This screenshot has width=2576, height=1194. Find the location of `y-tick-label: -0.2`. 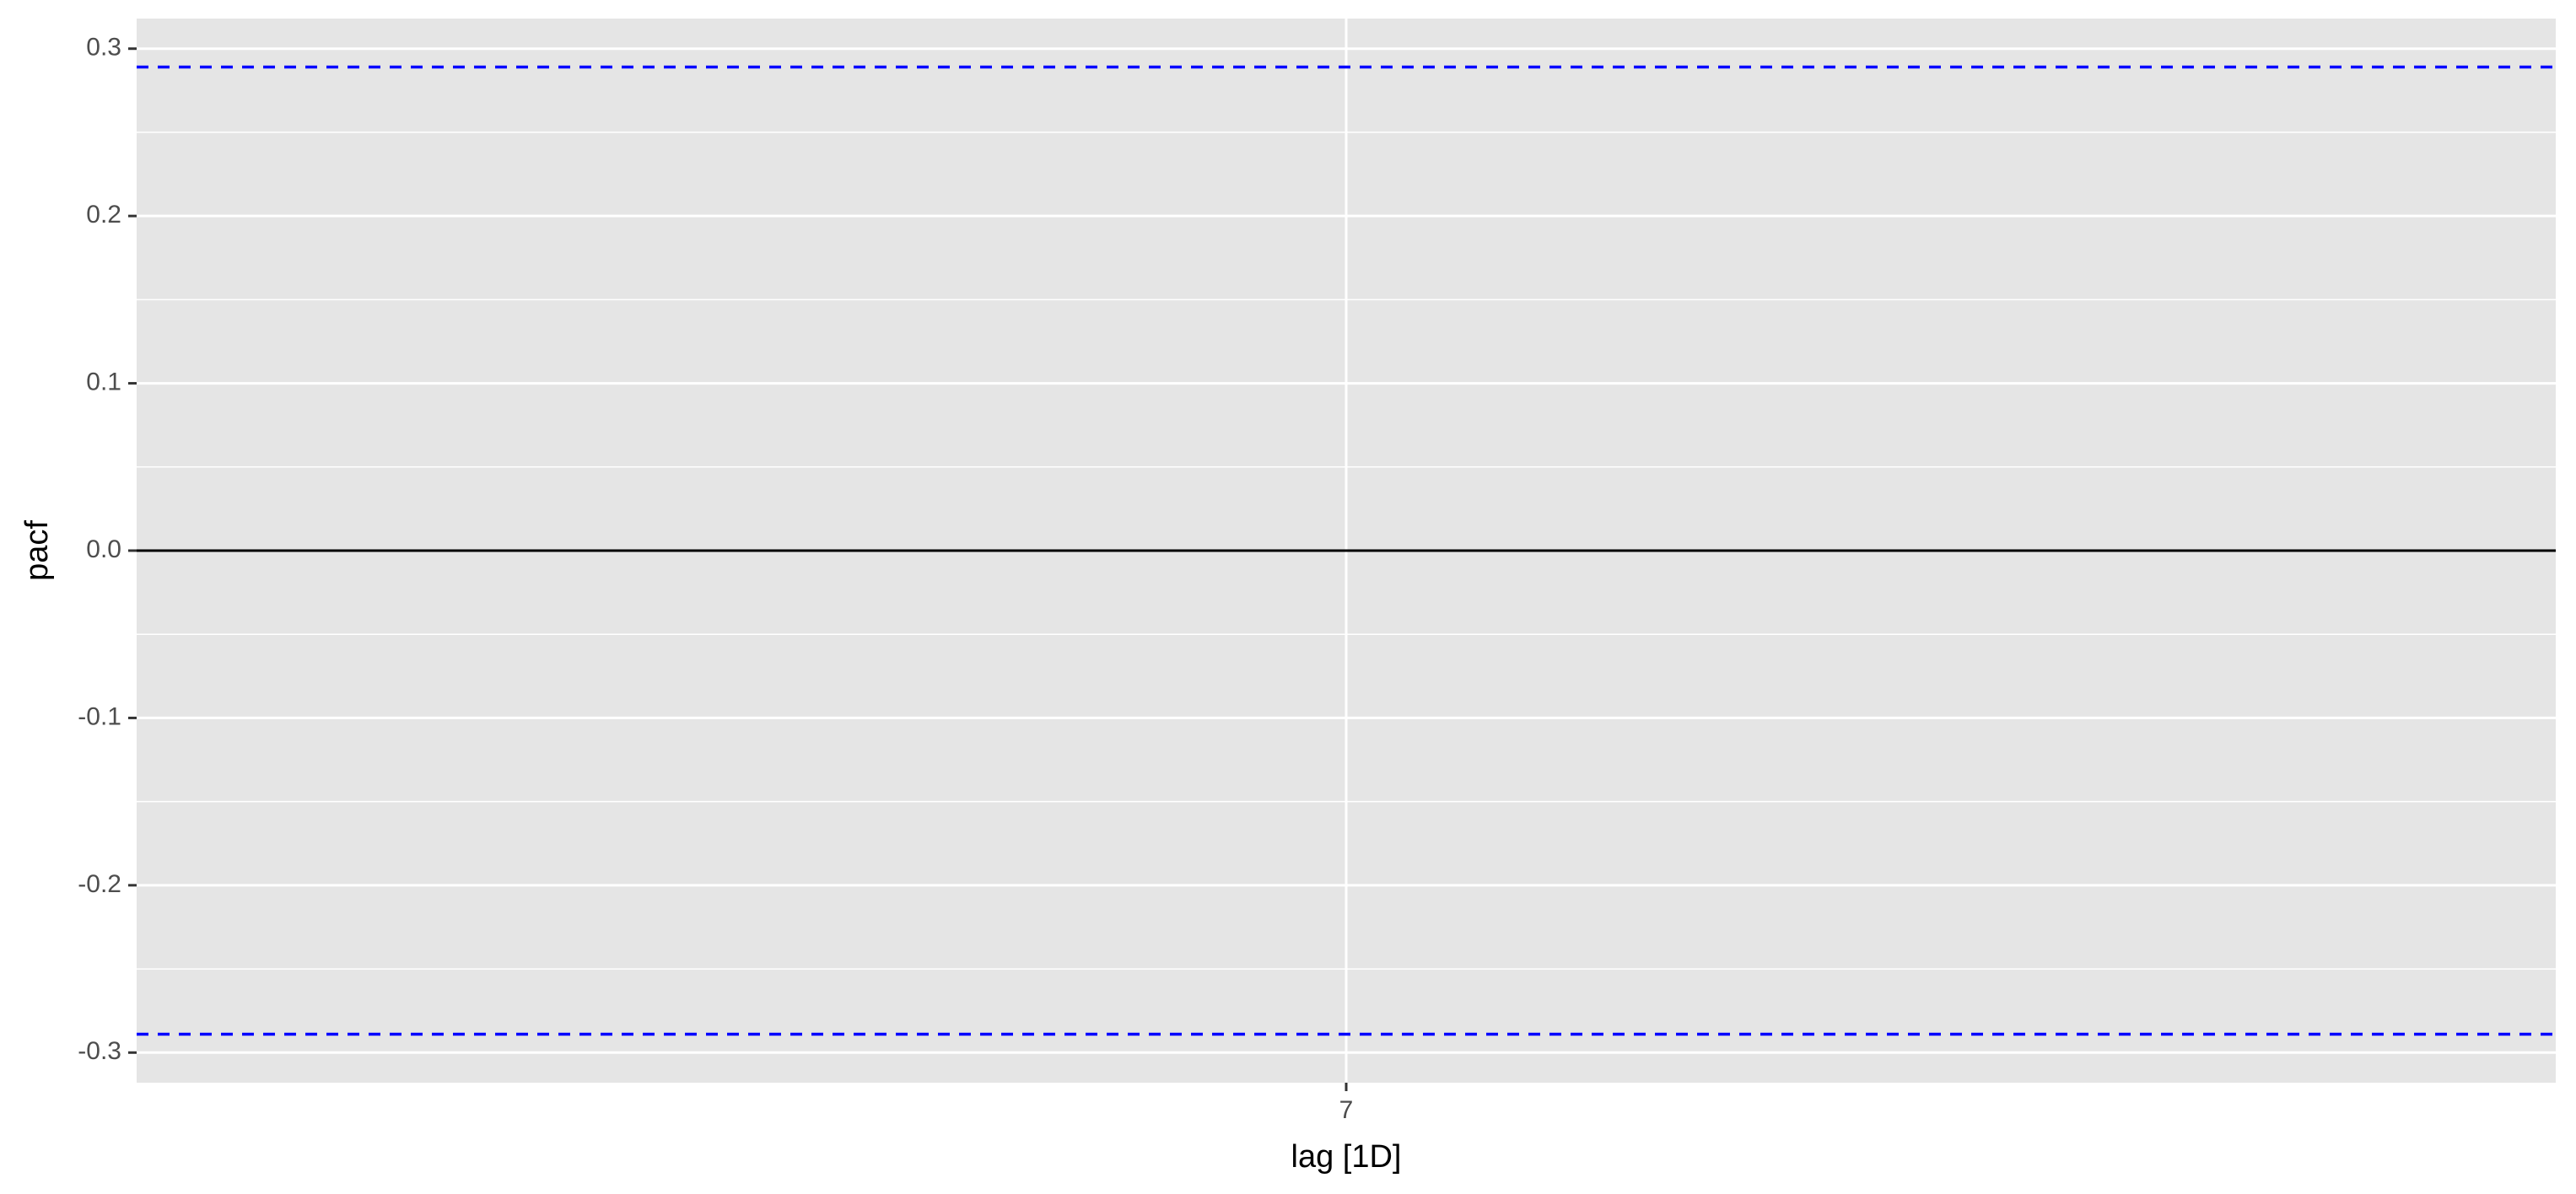

y-tick-label: -0.2 is located at coordinates (99, 884).